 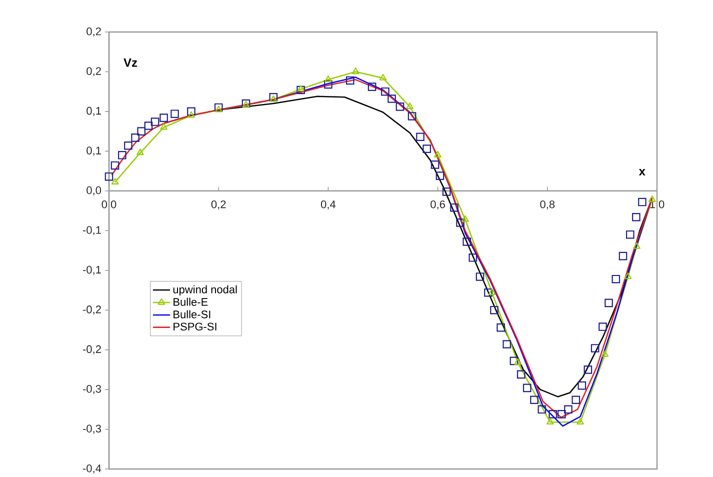 I want to click on y-tick-label: -0,4, so click(x=92, y=469).